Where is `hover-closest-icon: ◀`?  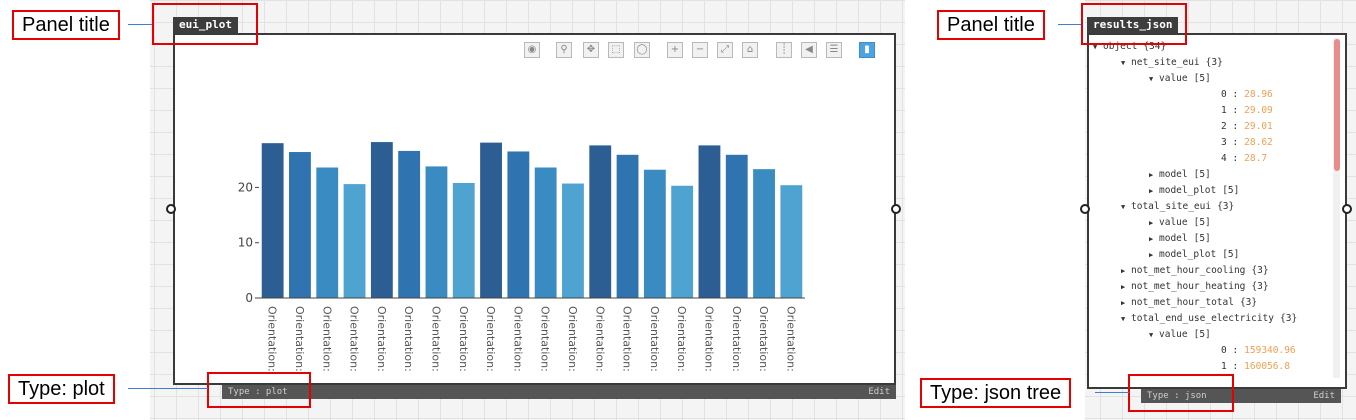 hover-closest-icon: ◀ is located at coordinates (809, 50).